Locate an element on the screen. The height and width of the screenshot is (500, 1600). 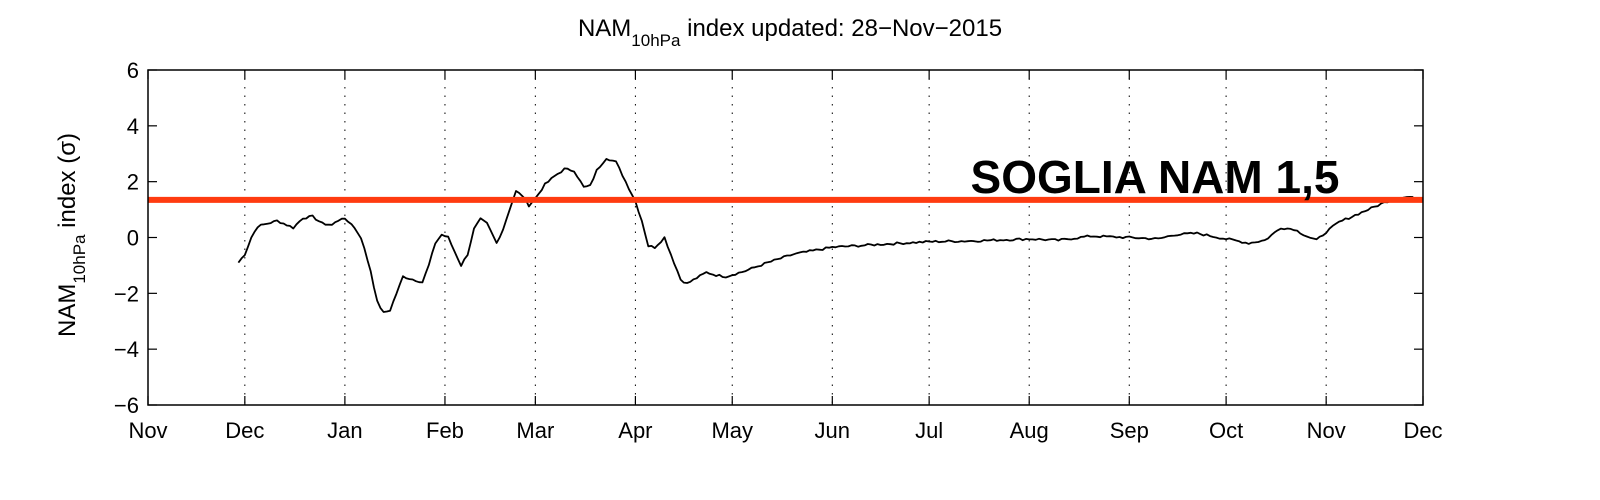
chart-title-main: NAM is located at coordinates (604, 28).